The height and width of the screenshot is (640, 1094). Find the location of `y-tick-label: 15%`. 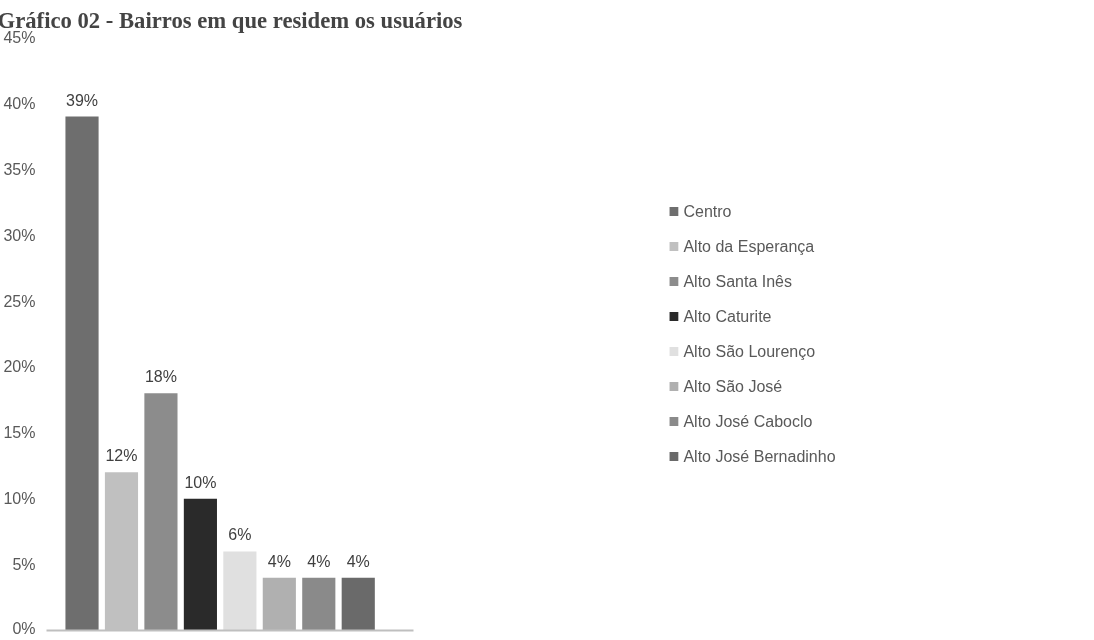

y-tick-label: 15% is located at coordinates (19, 433).